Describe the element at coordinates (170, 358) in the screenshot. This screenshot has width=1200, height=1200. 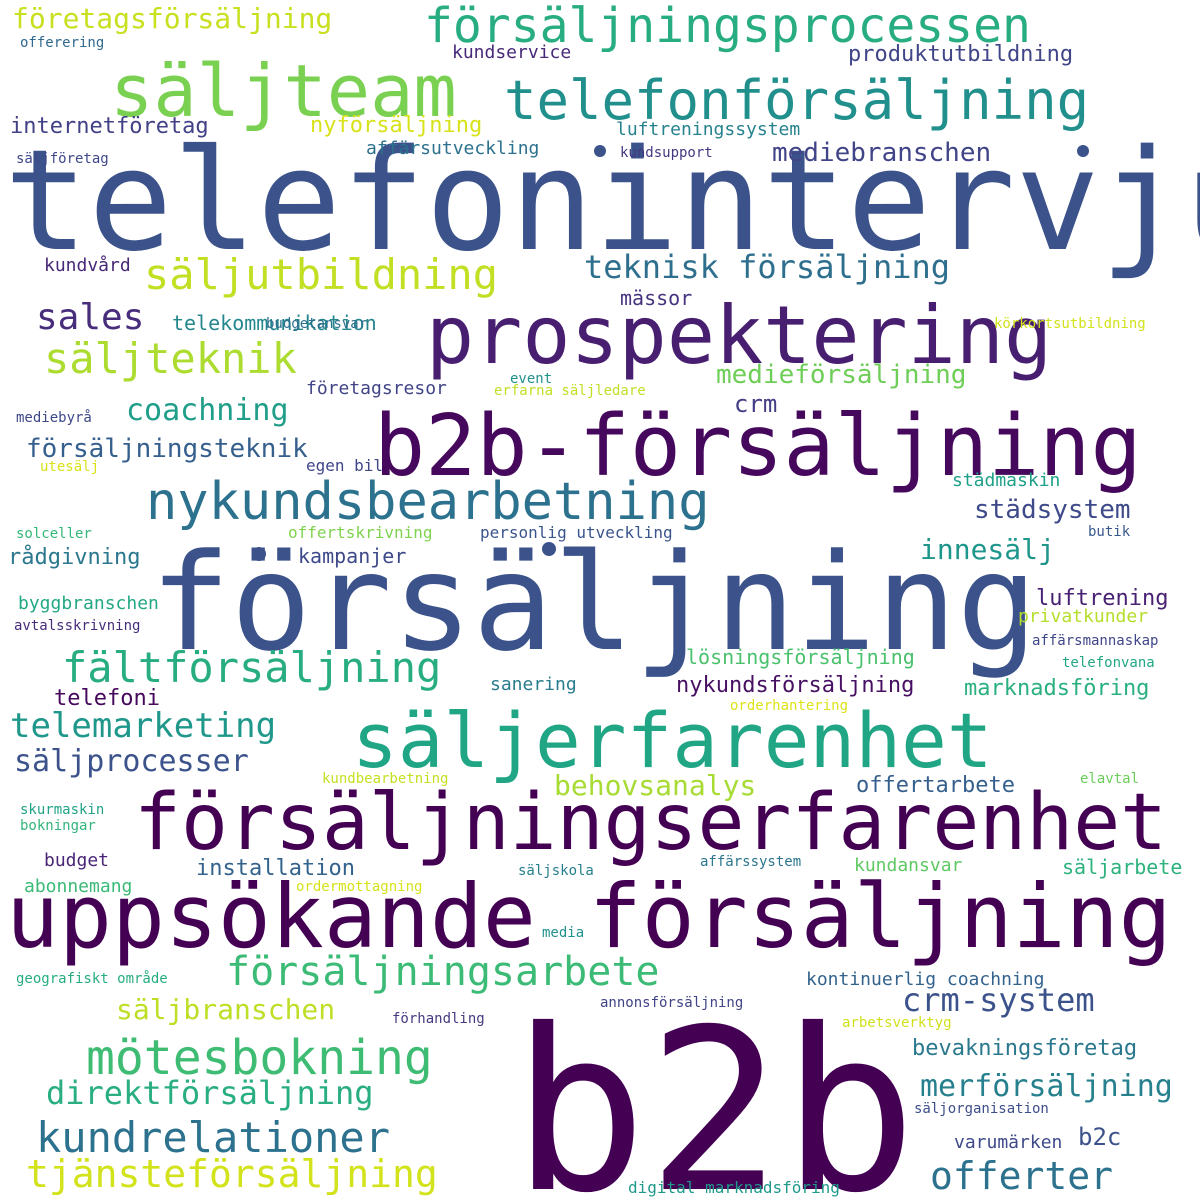
I see `word-saljteknik: säljteknik` at that location.